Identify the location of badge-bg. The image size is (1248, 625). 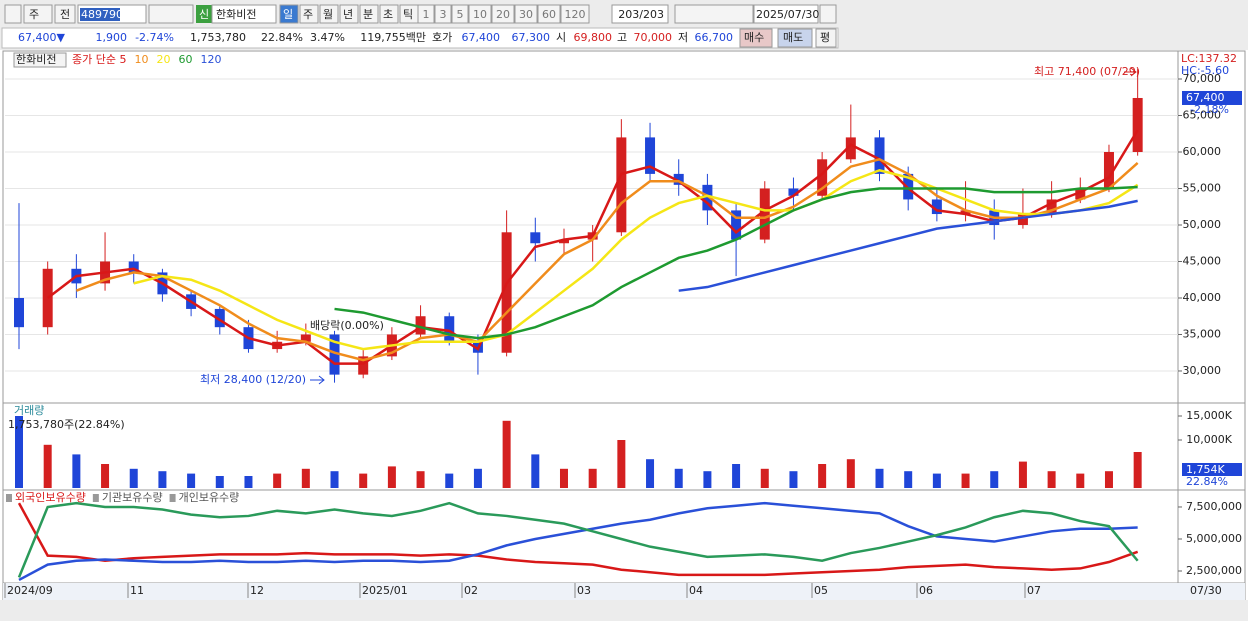
(204, 14).